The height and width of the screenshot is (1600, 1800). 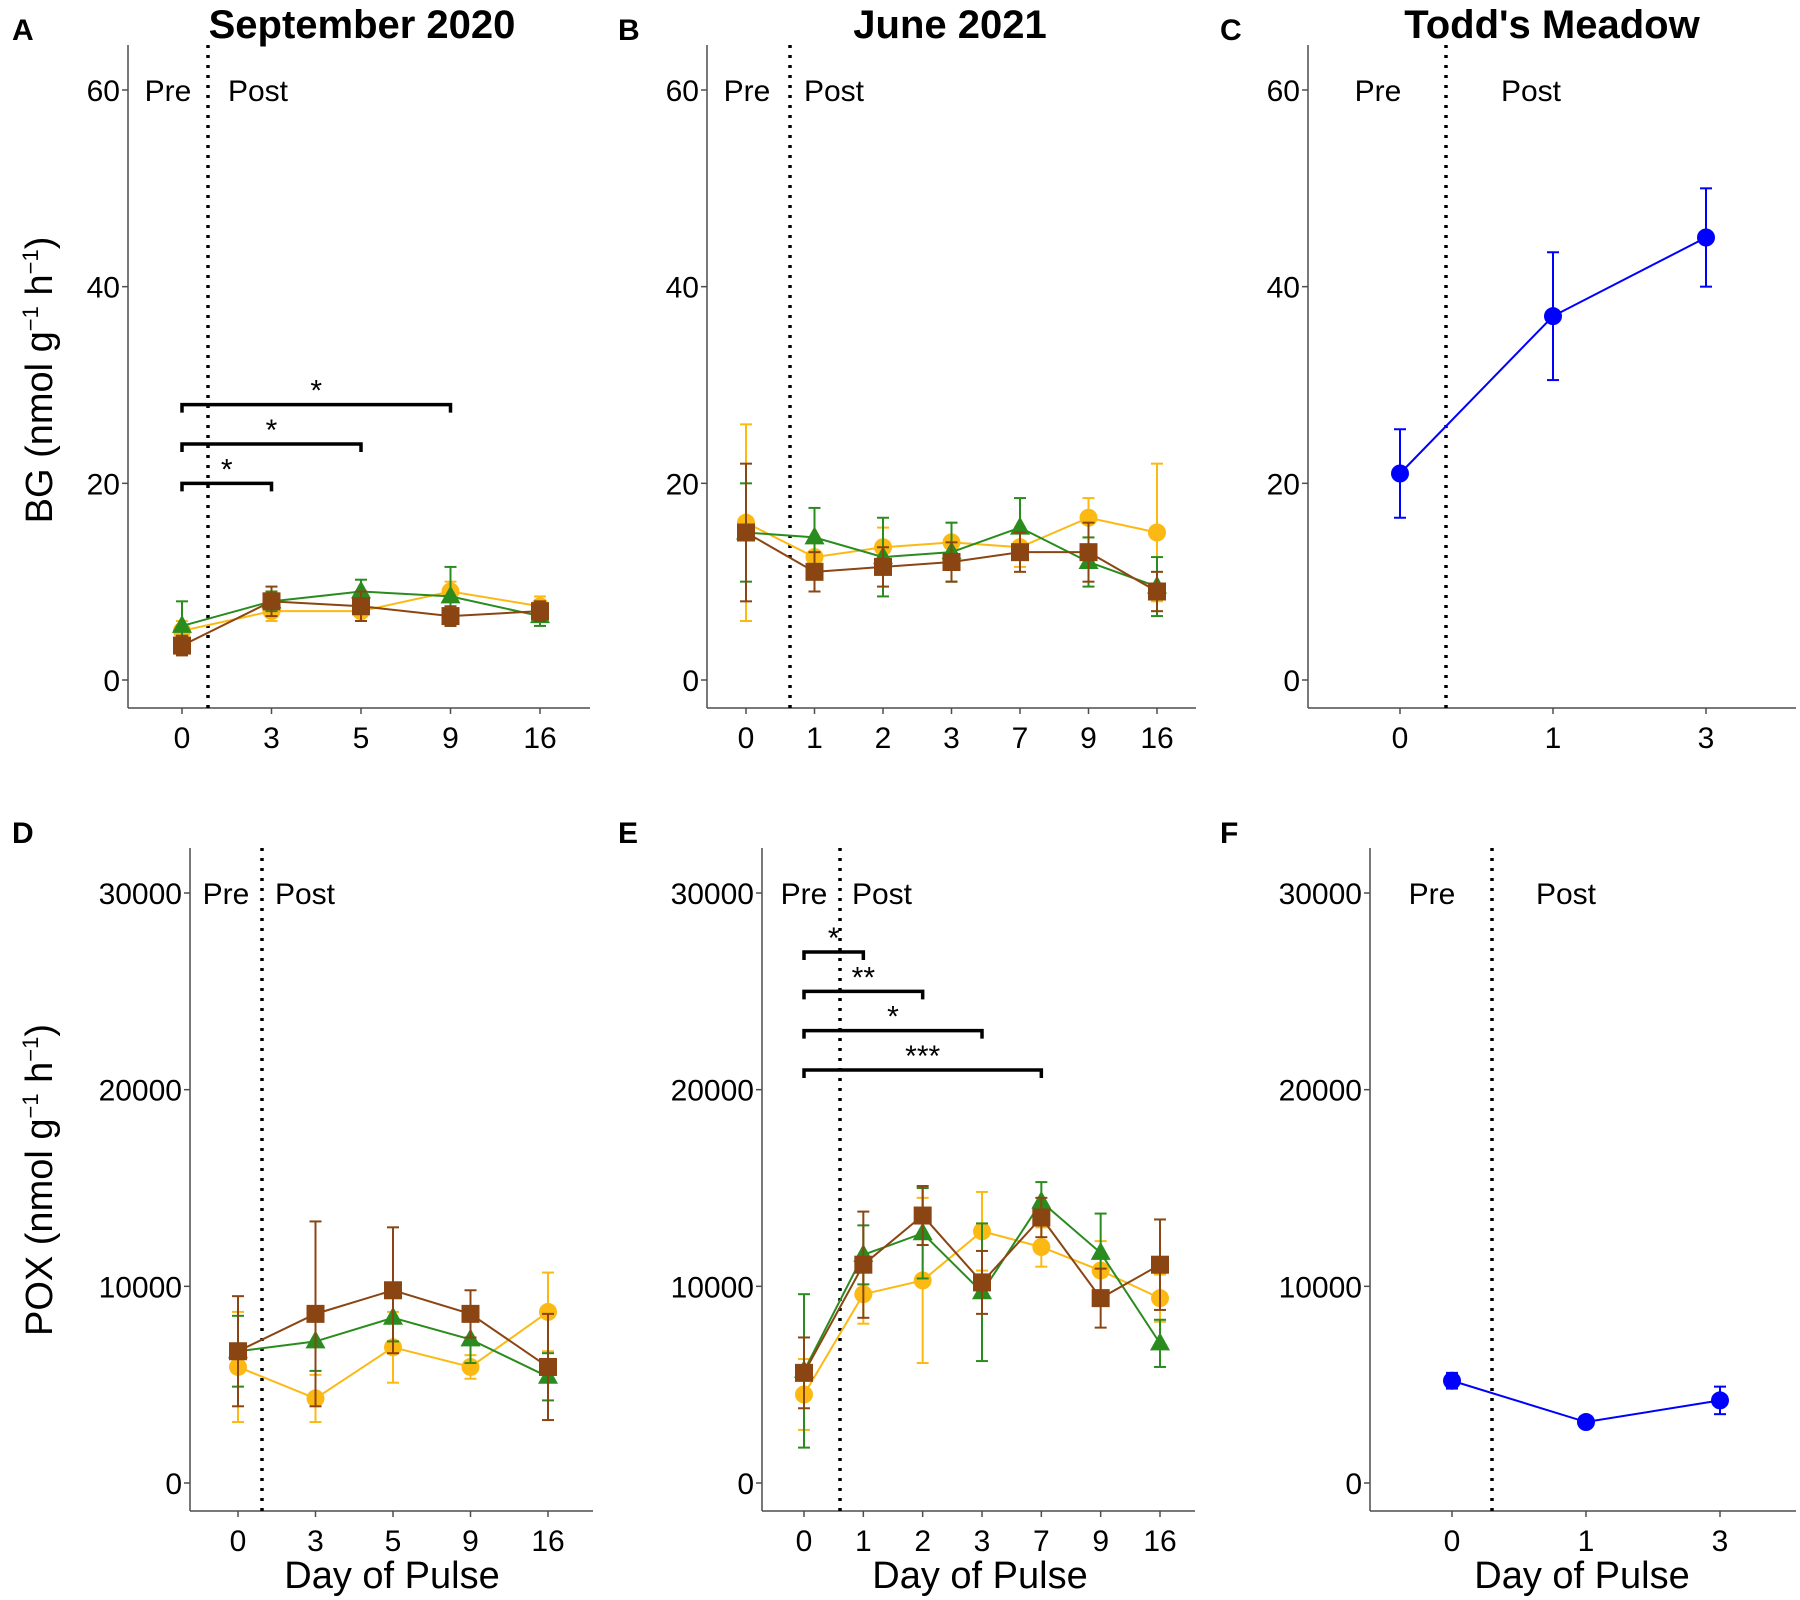 What do you see at coordinates (391, 1576) in the screenshot?
I see `x-axis-title-d: Day of Pulse` at bounding box center [391, 1576].